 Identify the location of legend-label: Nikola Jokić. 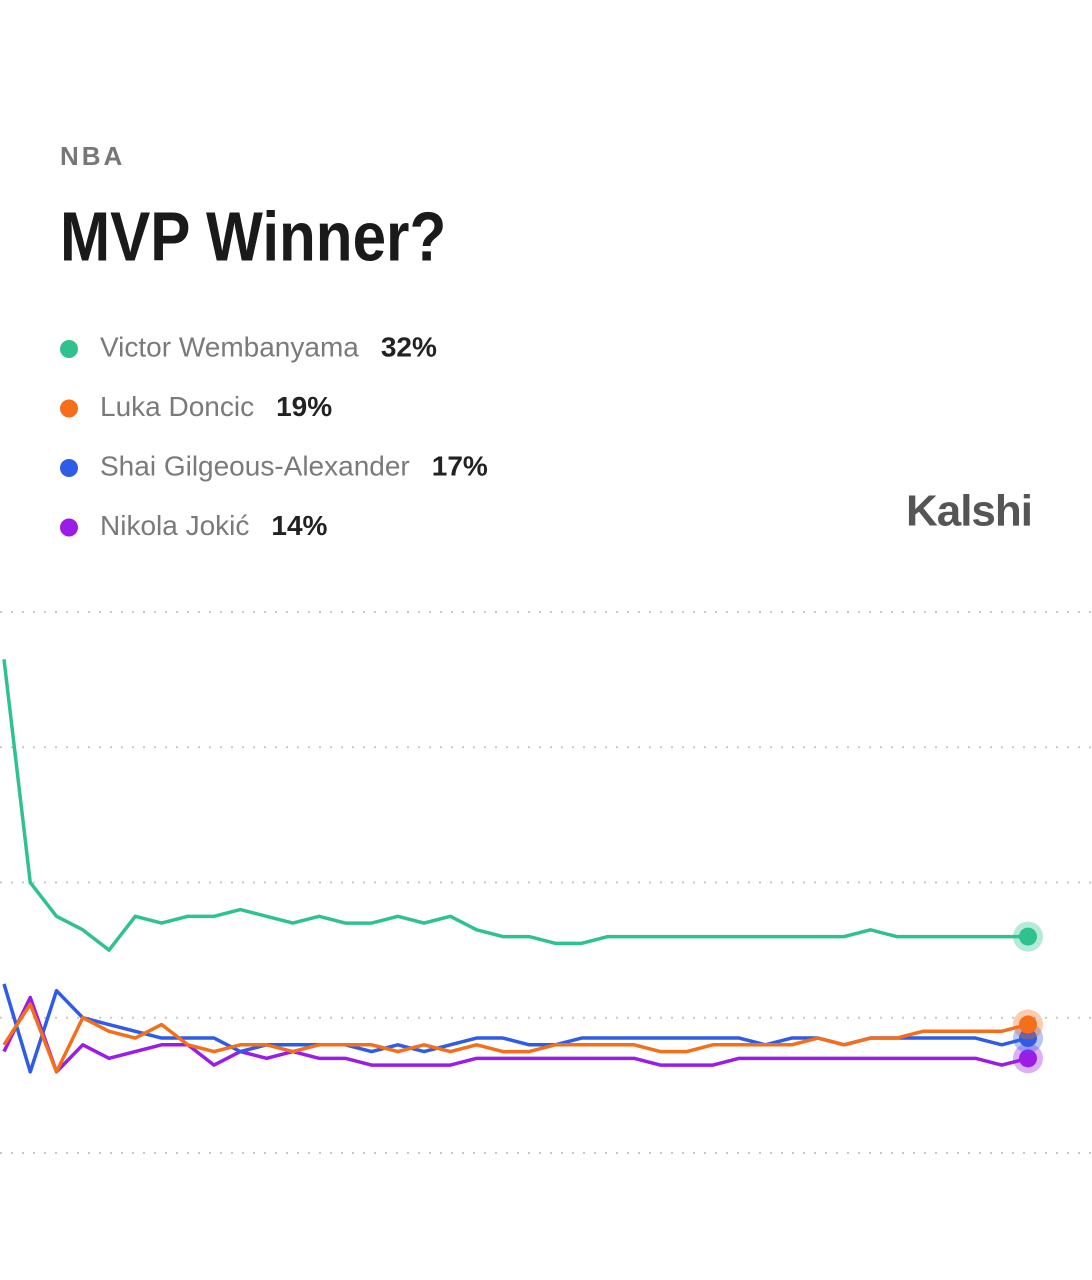
(174, 525).